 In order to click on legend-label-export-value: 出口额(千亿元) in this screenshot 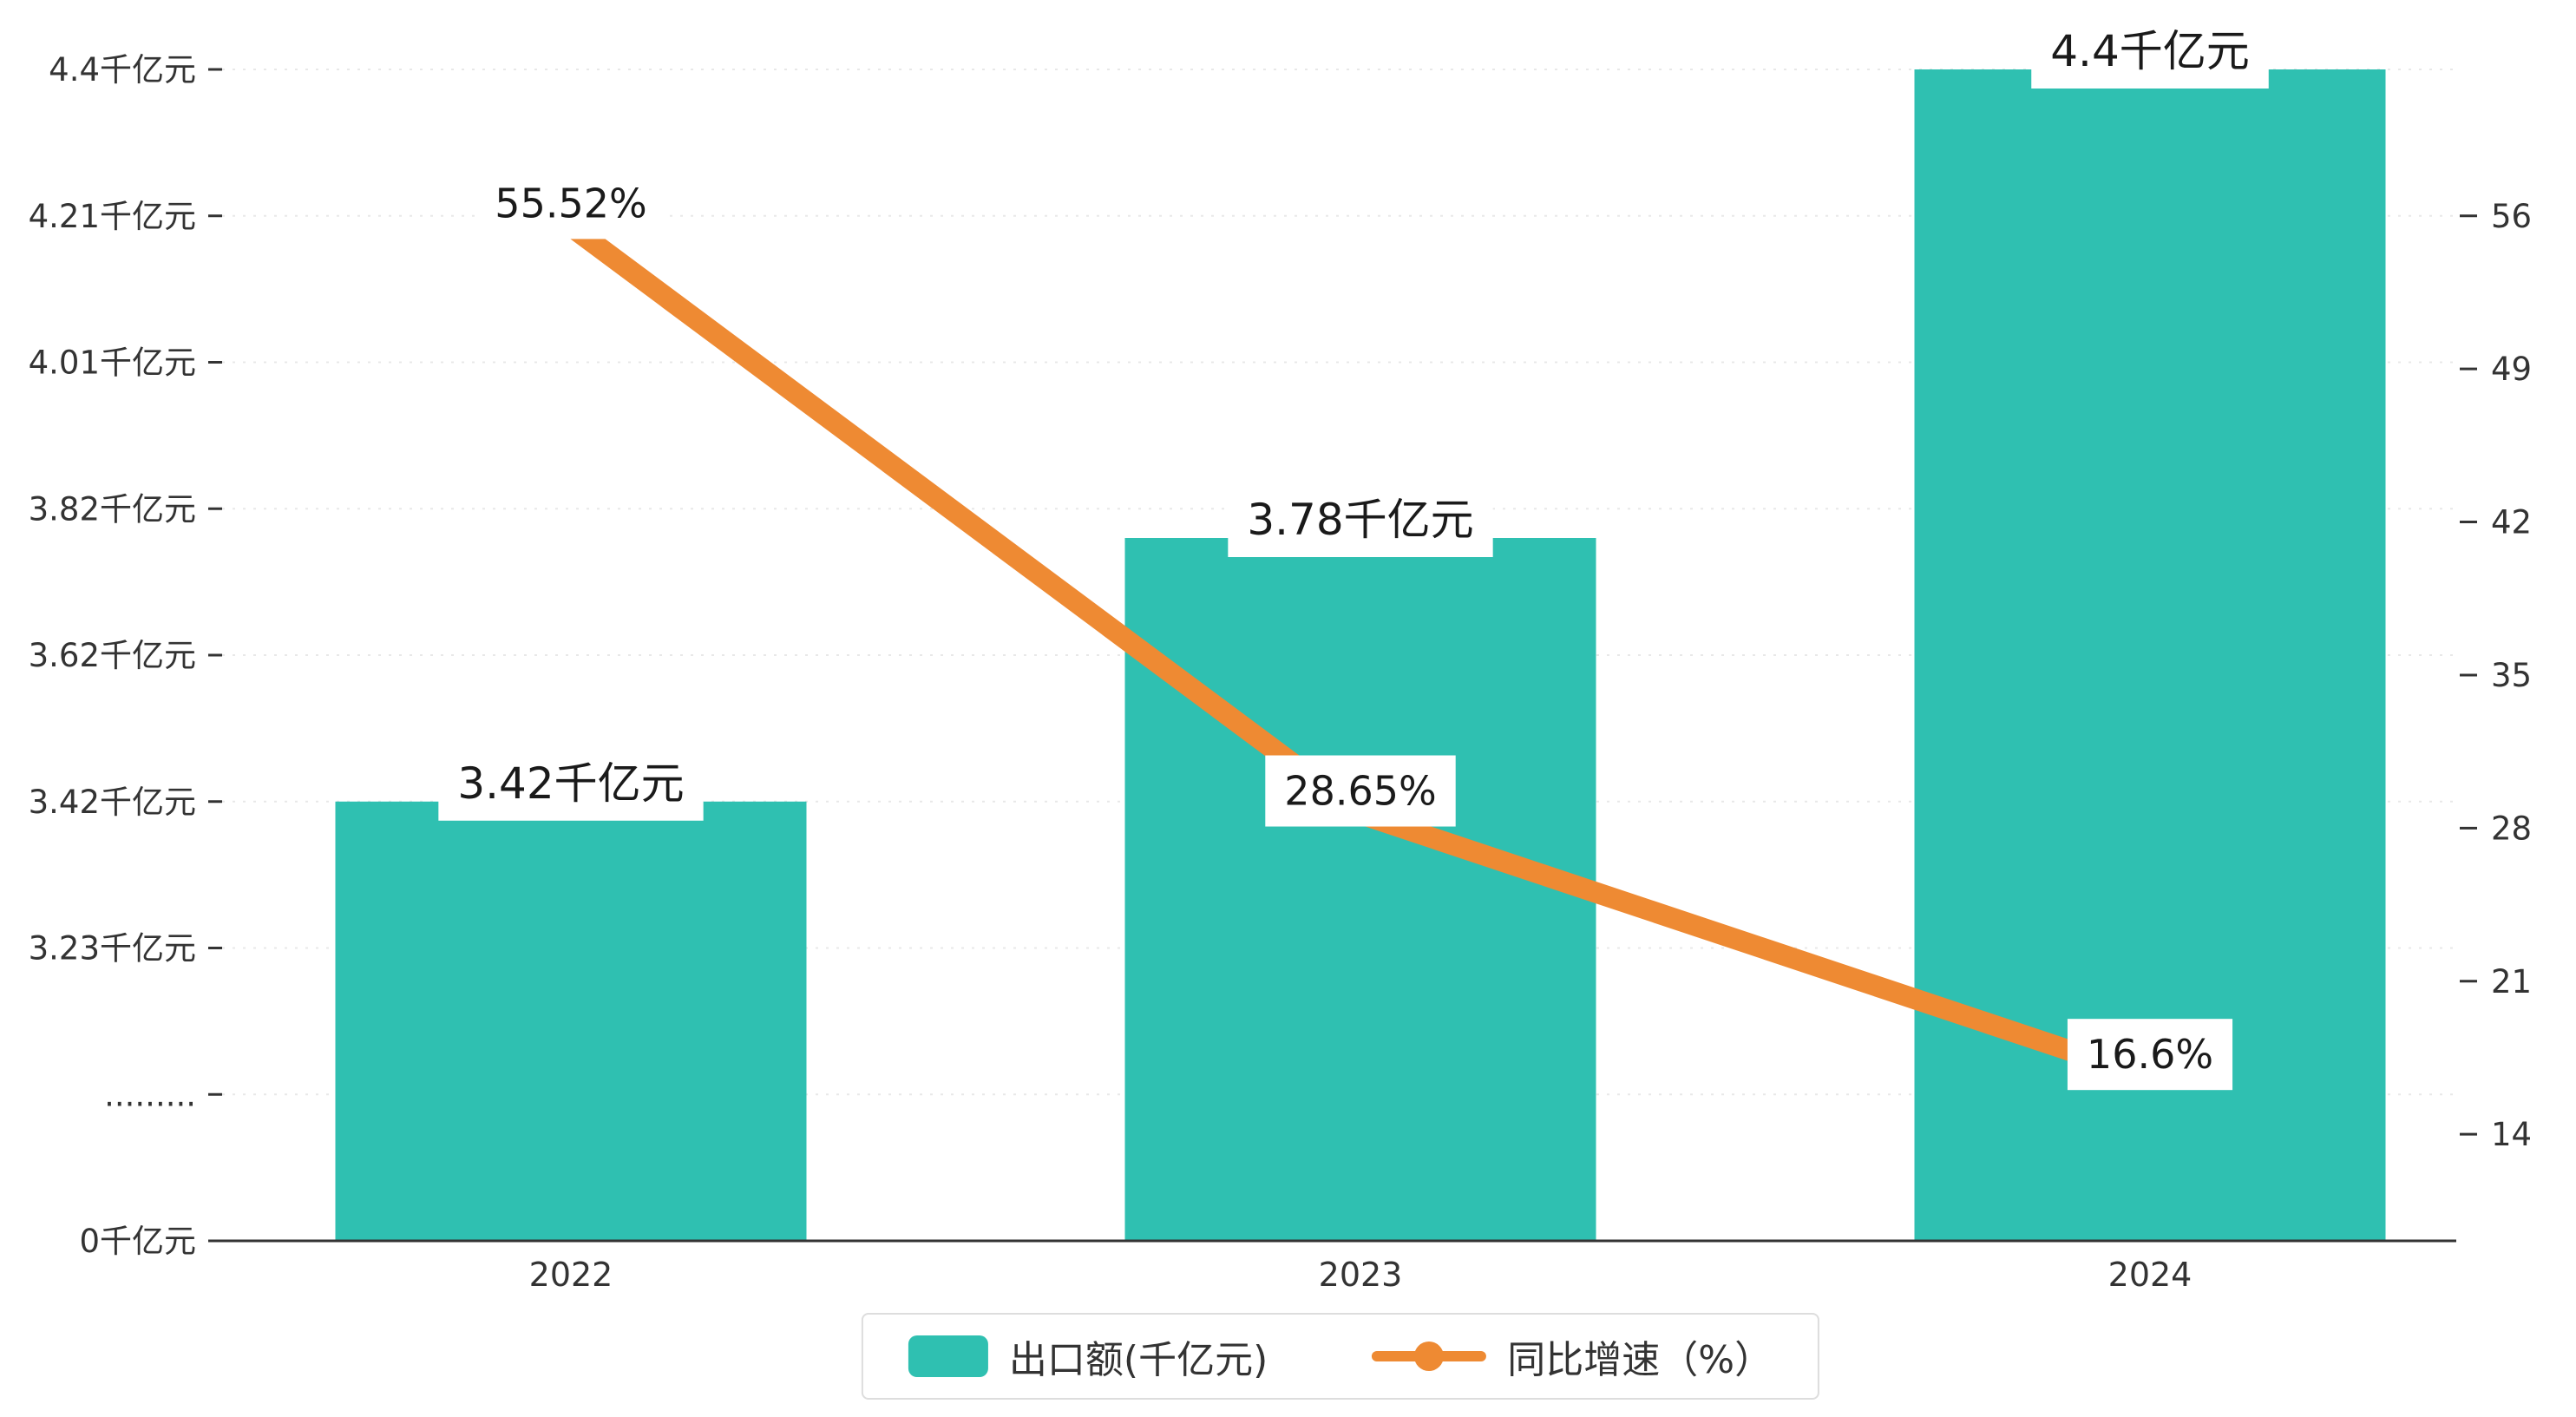, I will do `click(1138, 1360)`.